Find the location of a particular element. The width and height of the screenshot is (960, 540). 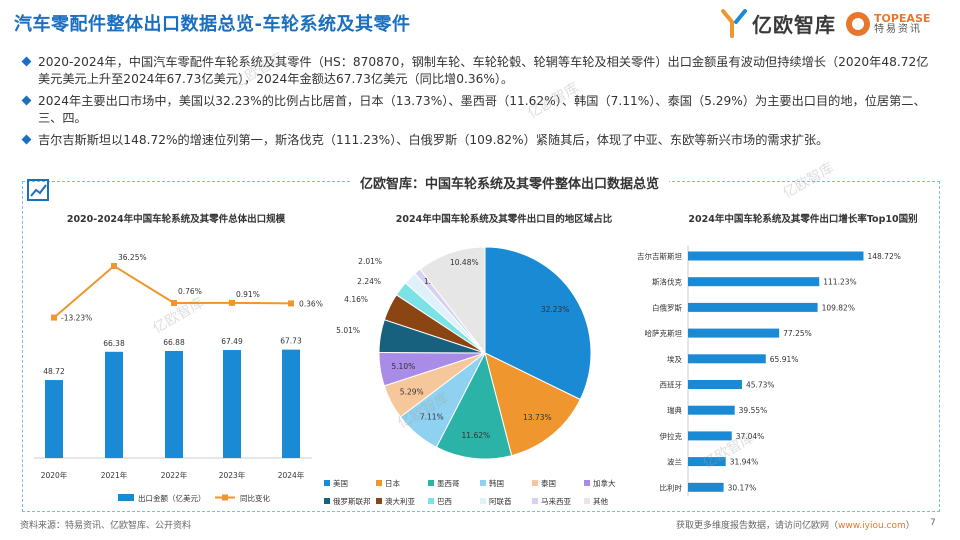

chart-panel-icon is located at coordinates (38, 190).